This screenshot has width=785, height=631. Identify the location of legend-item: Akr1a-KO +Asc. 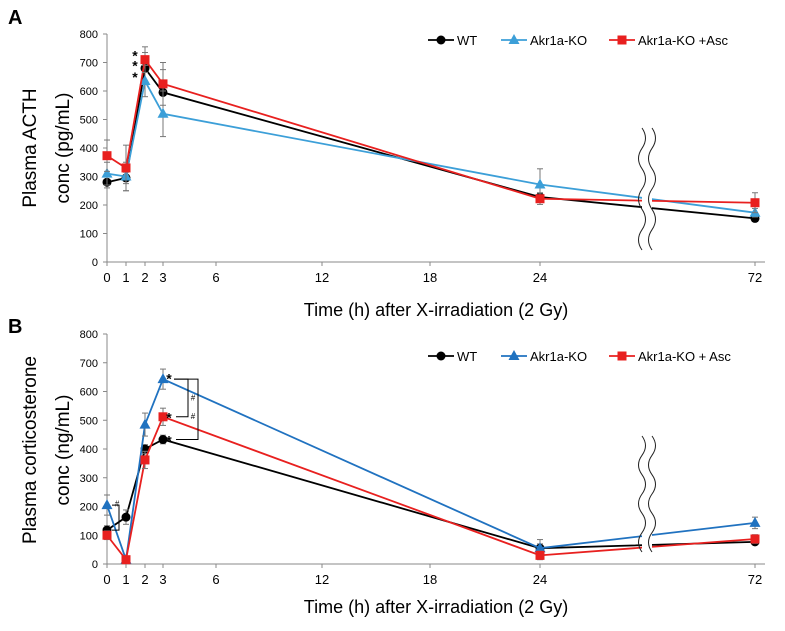
(668, 40).